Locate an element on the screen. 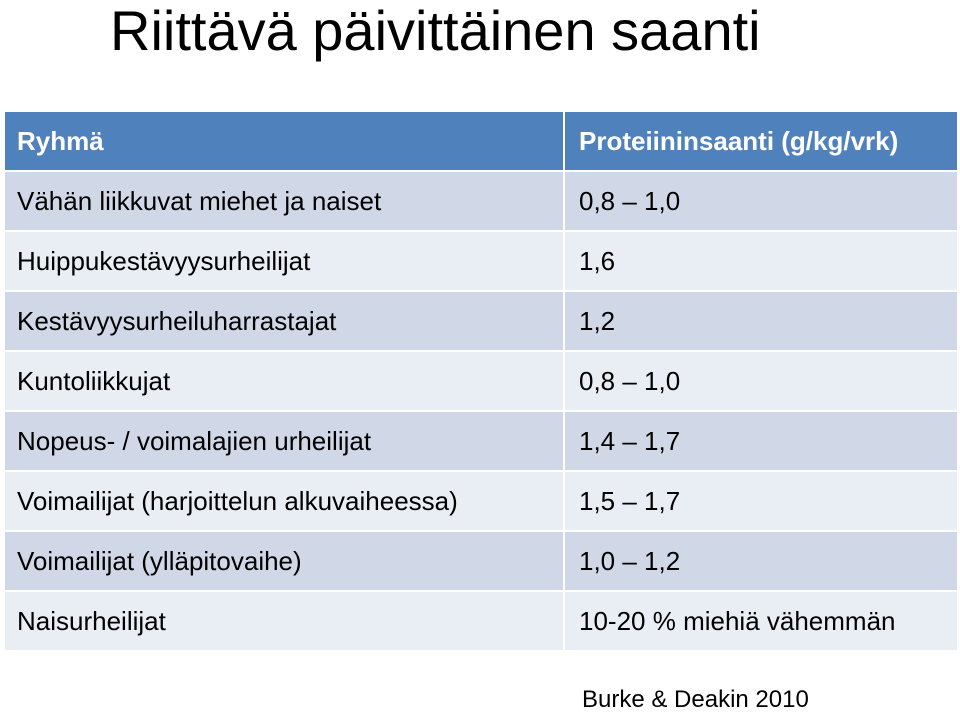 This screenshot has height=715, width=960. slide-title: Riittävä päivittäinen saanti is located at coordinates (435, 31).